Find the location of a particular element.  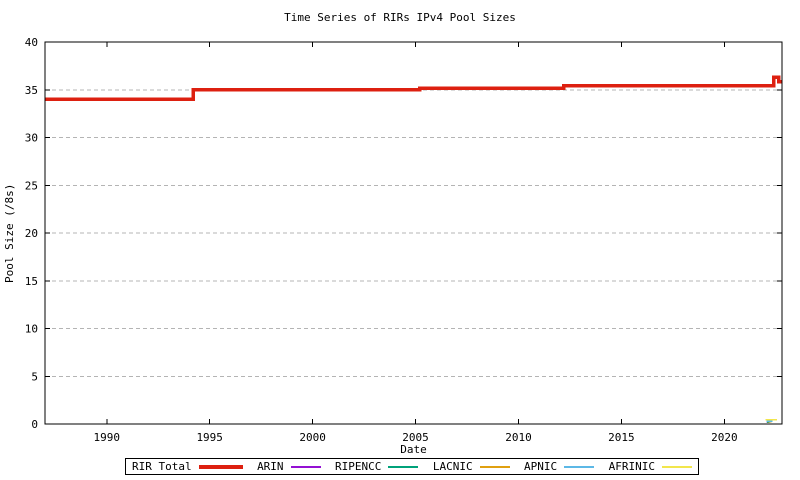

legend-item-rir-total: RIR Total is located at coordinates (187, 466).